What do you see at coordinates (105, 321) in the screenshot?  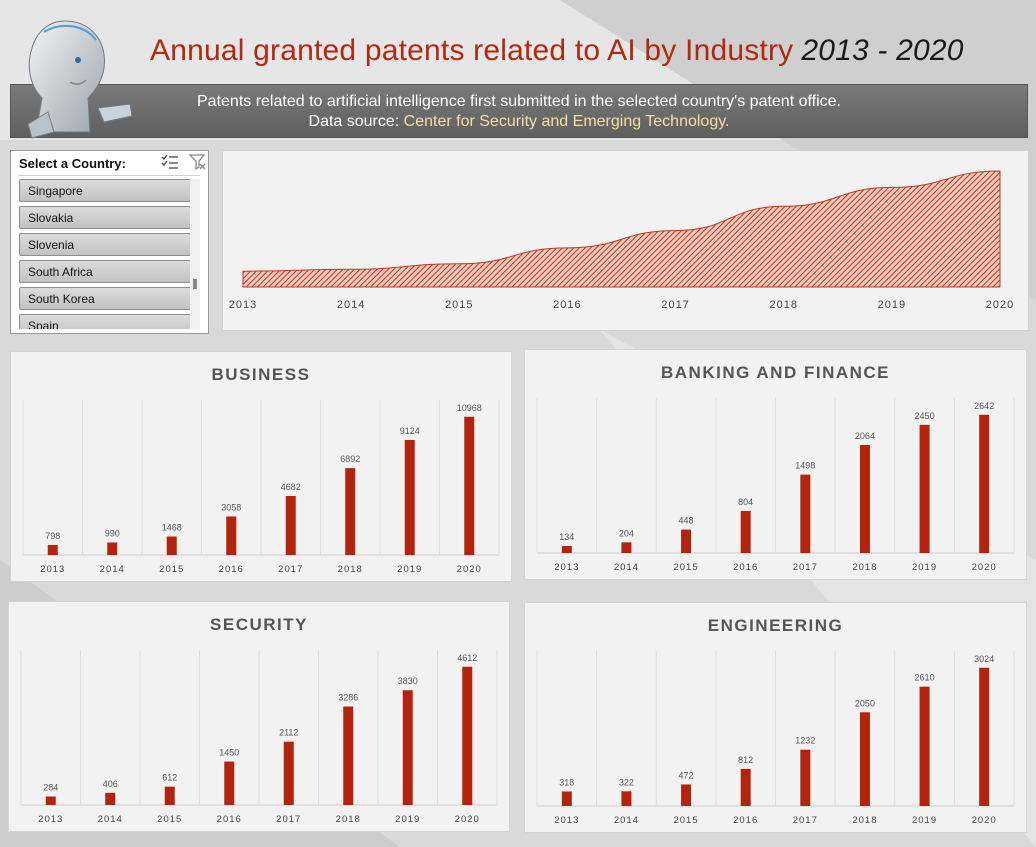 I see `slicer-item-spain: Spain` at bounding box center [105, 321].